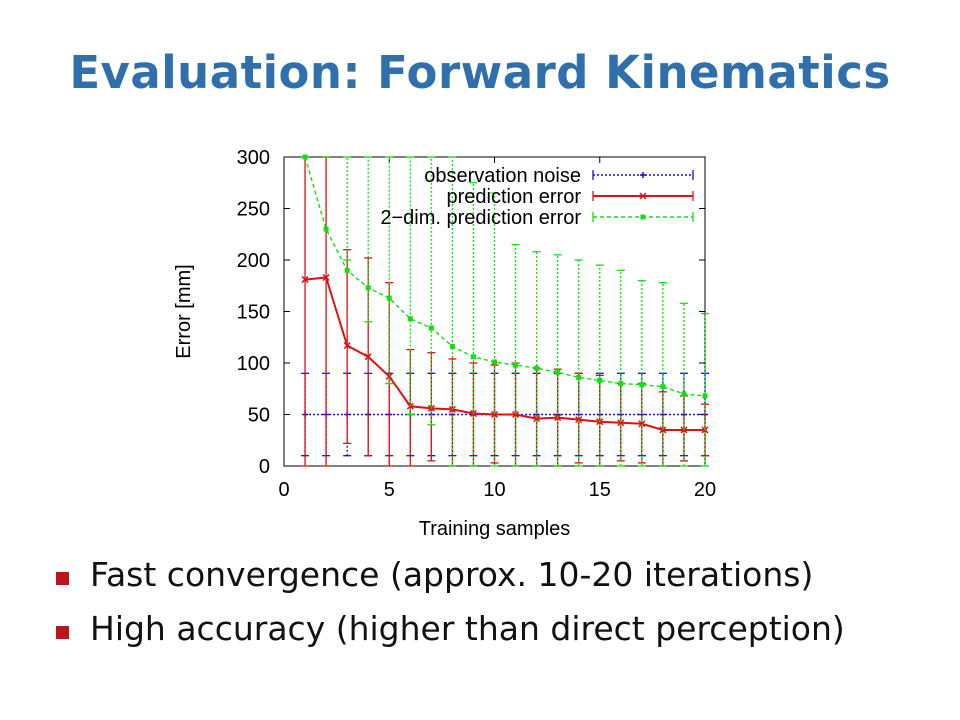 This screenshot has width=960, height=720. I want to click on y-tick-label: 0, so click(264, 467).